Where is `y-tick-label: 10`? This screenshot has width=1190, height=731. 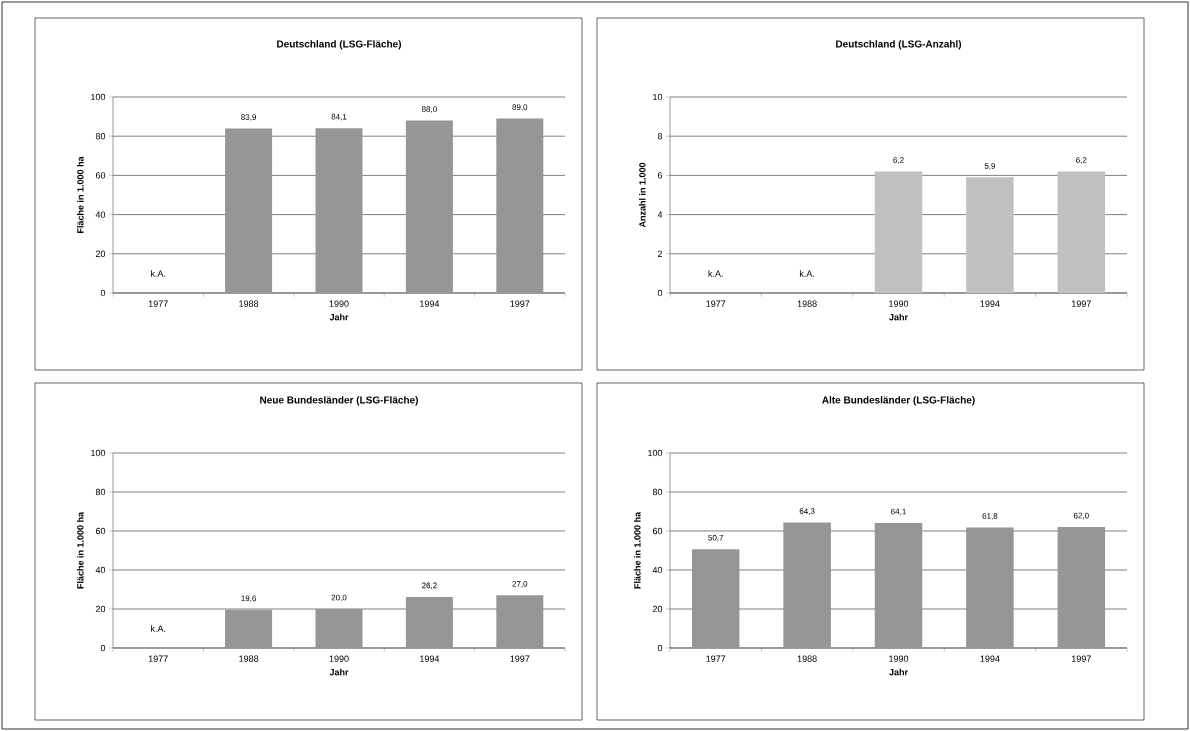 y-tick-label: 10 is located at coordinates (658, 97).